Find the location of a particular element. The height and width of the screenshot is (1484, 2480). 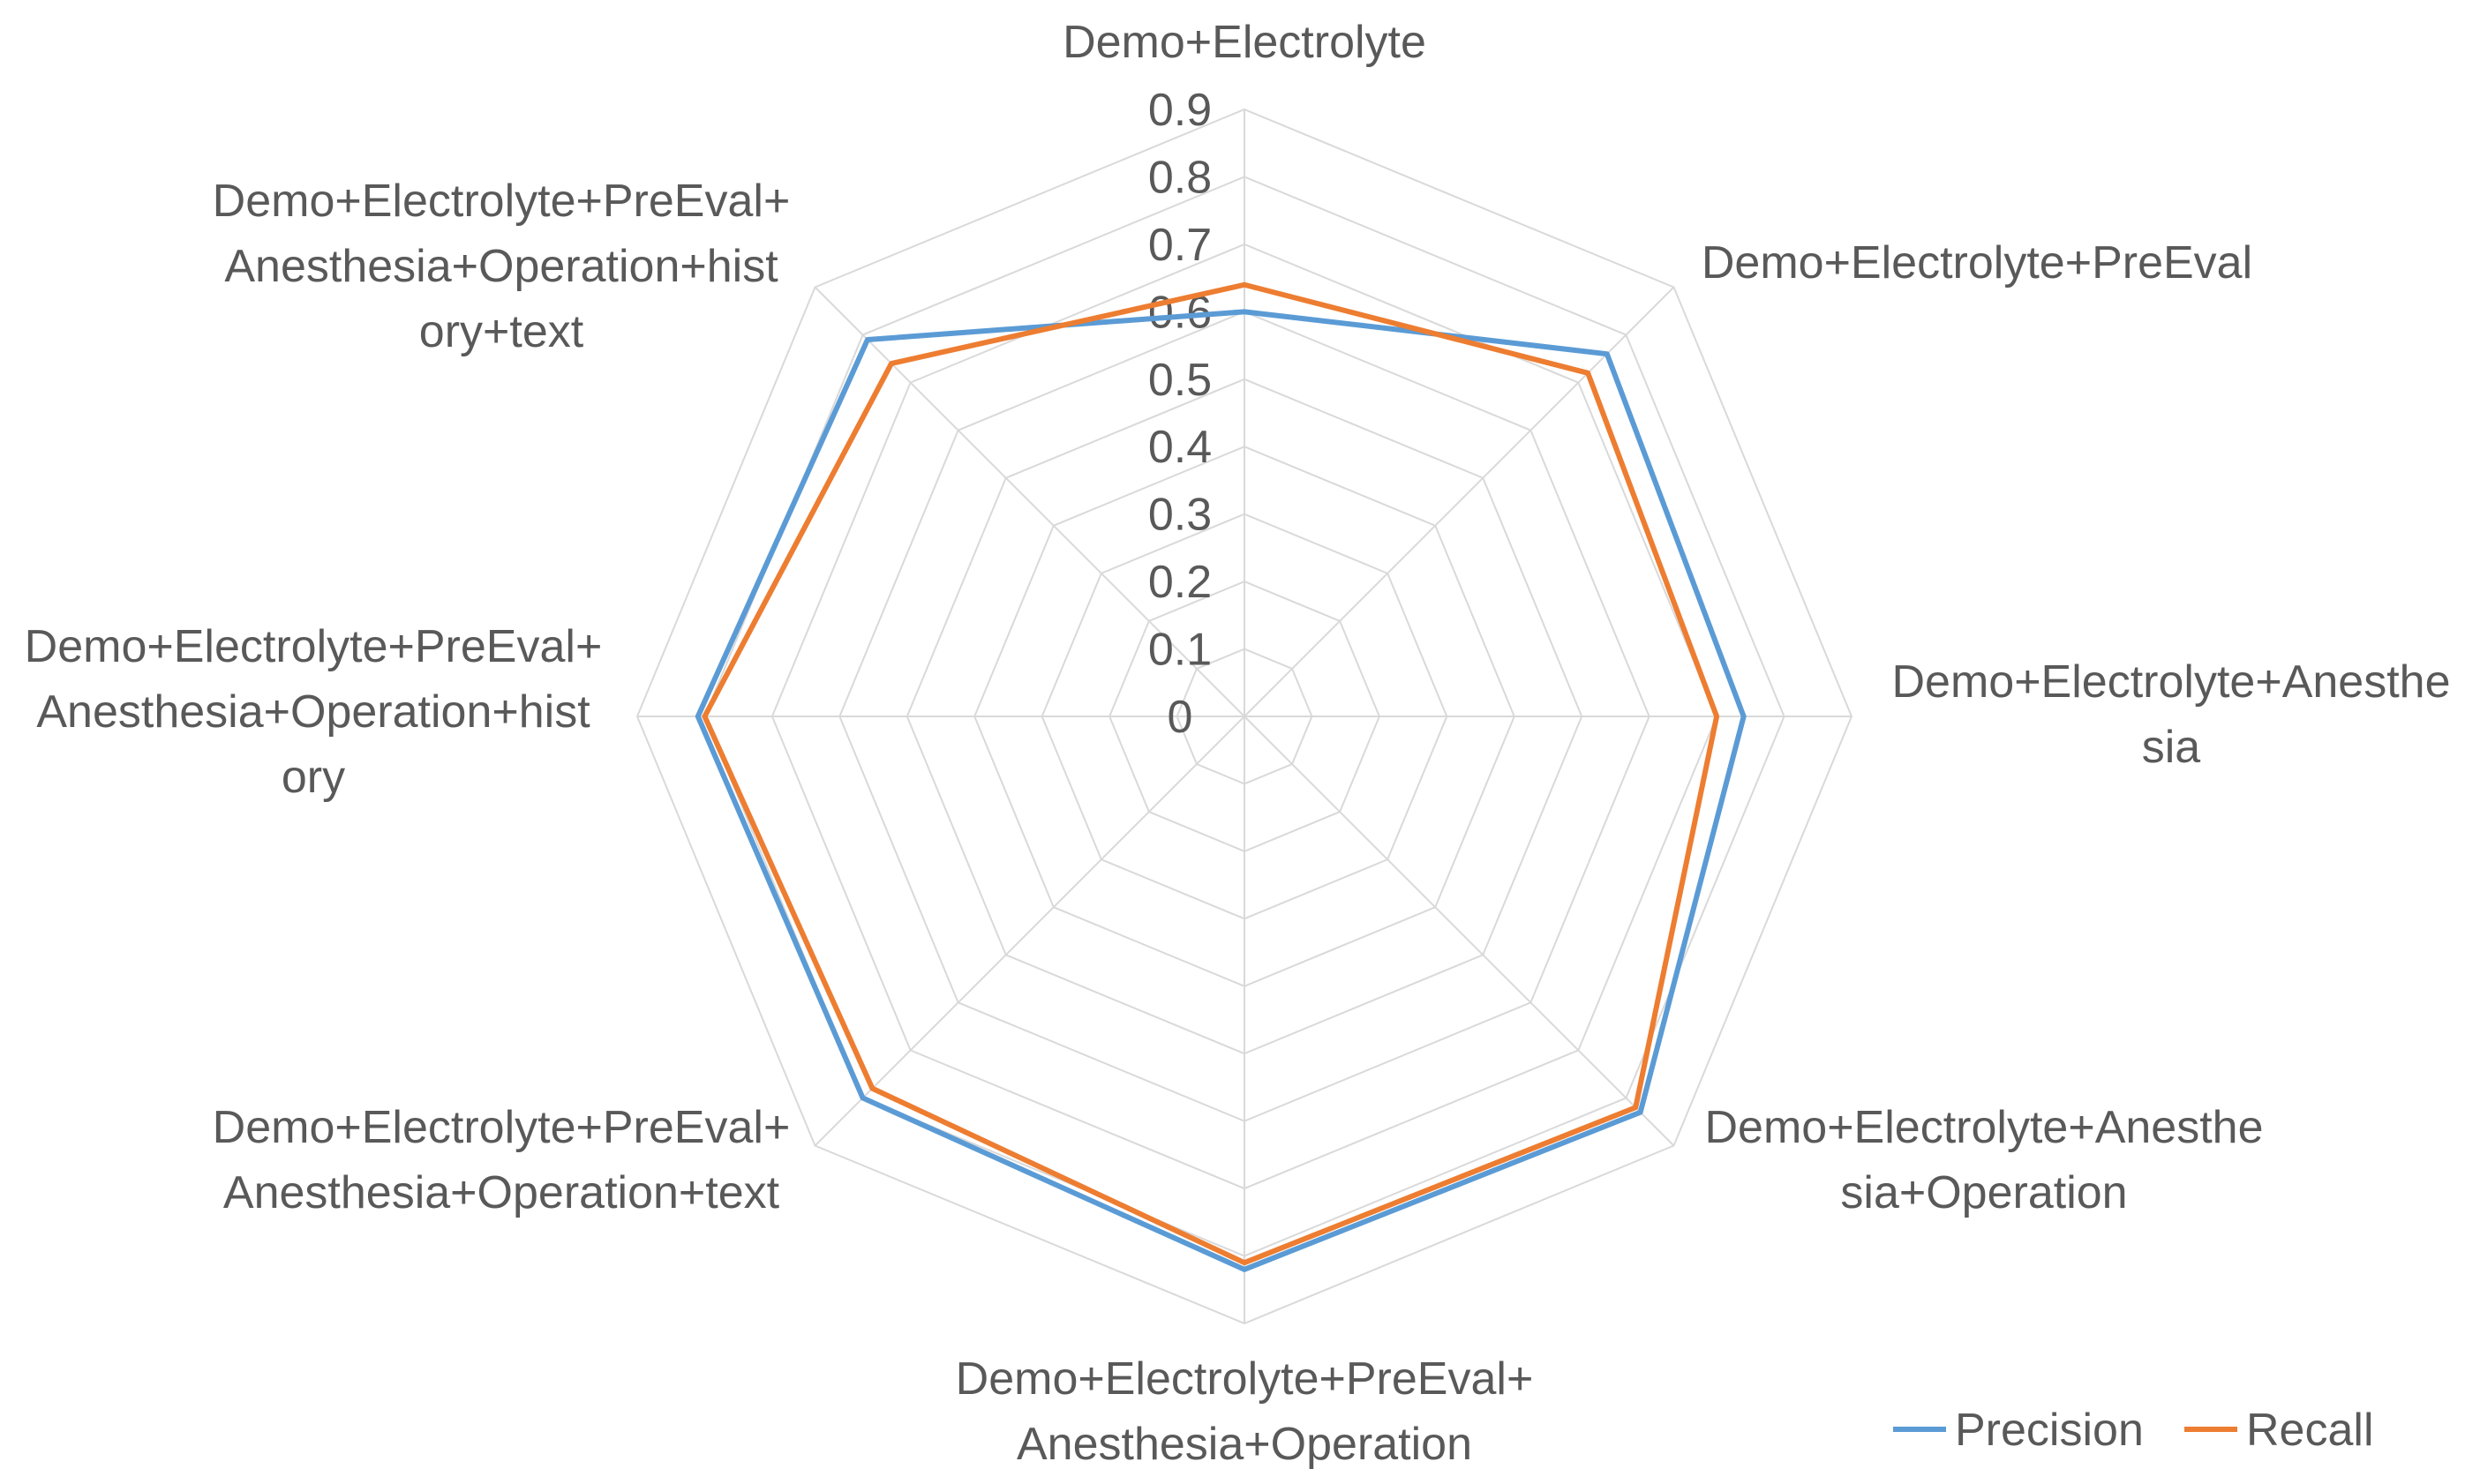

tick-label: 0.2 is located at coordinates (1180, 582).